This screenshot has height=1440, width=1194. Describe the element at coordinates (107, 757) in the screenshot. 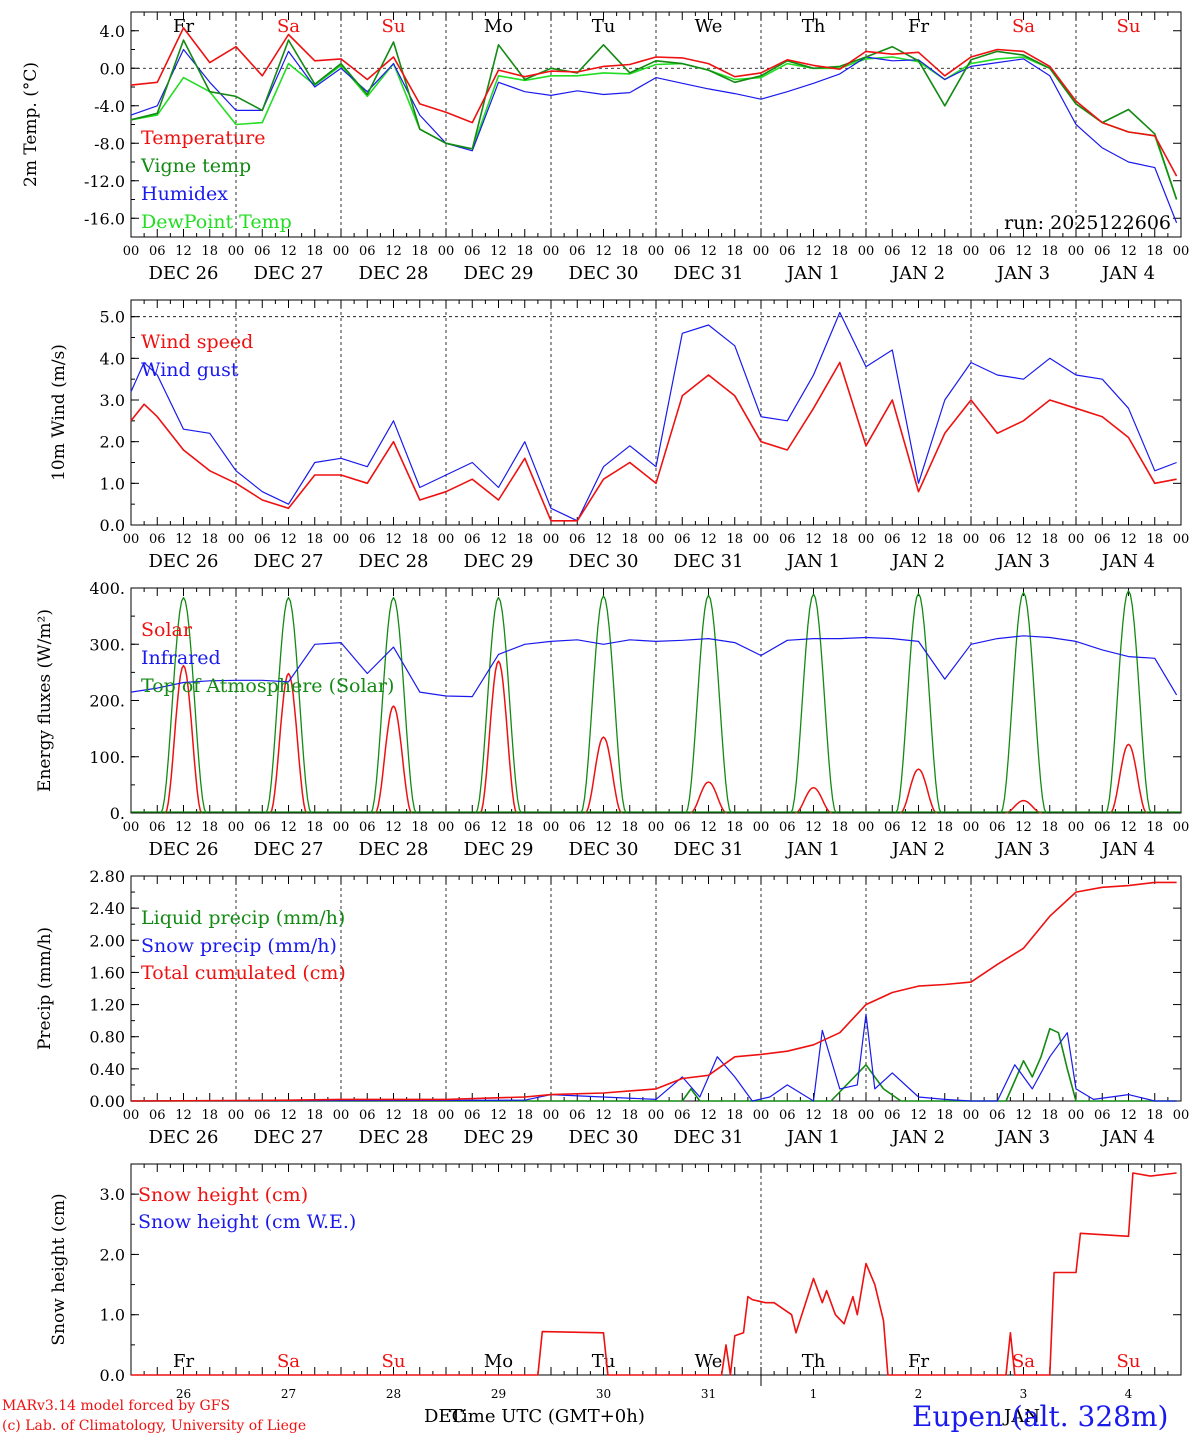

I see `y-tick-label: 100.` at that location.